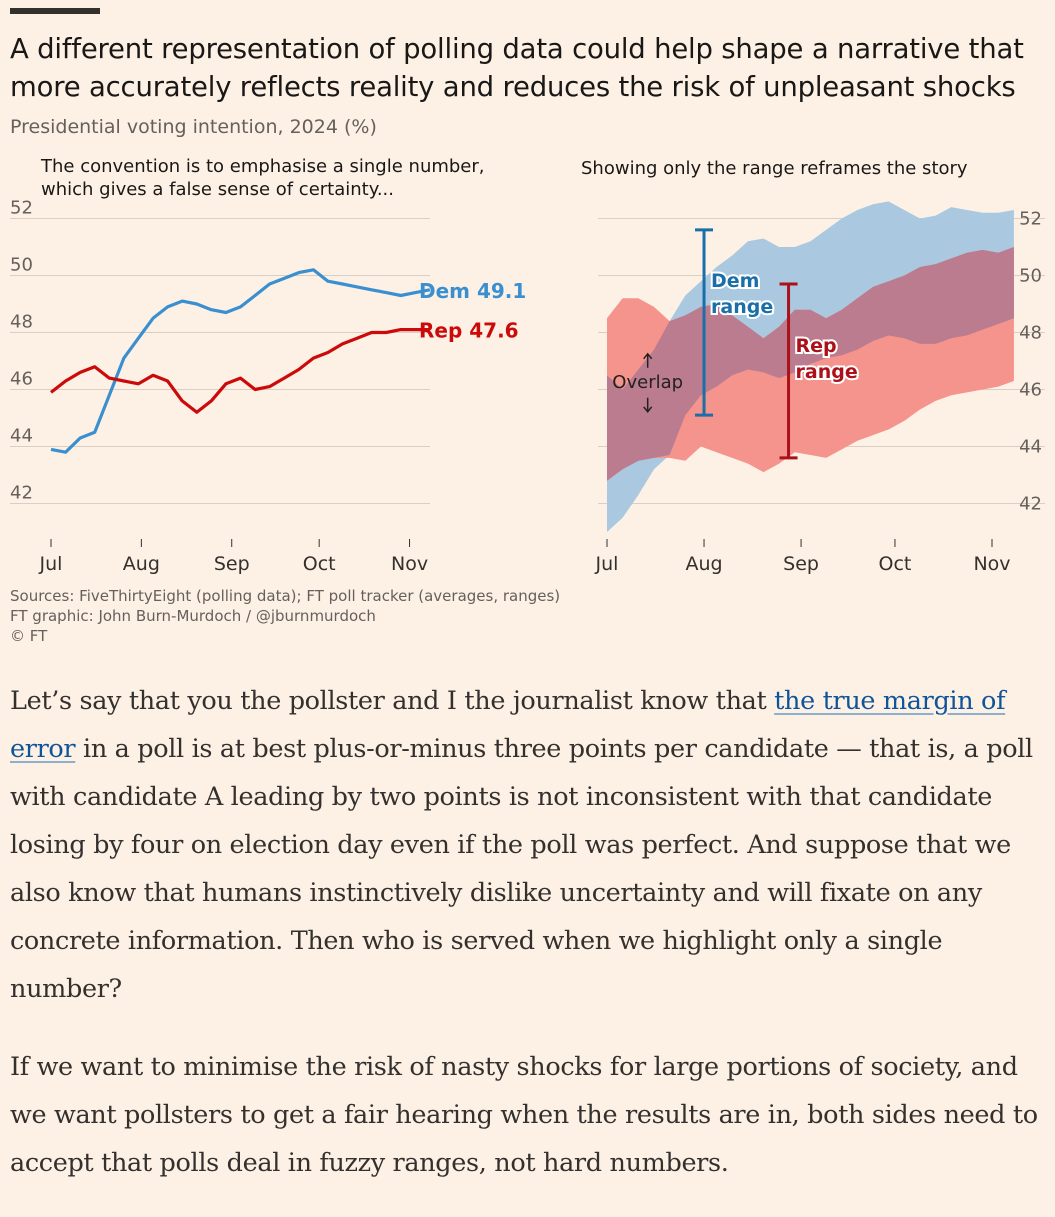  What do you see at coordinates (648, 360) in the screenshot?
I see `overlap-up-arrow` at bounding box center [648, 360].